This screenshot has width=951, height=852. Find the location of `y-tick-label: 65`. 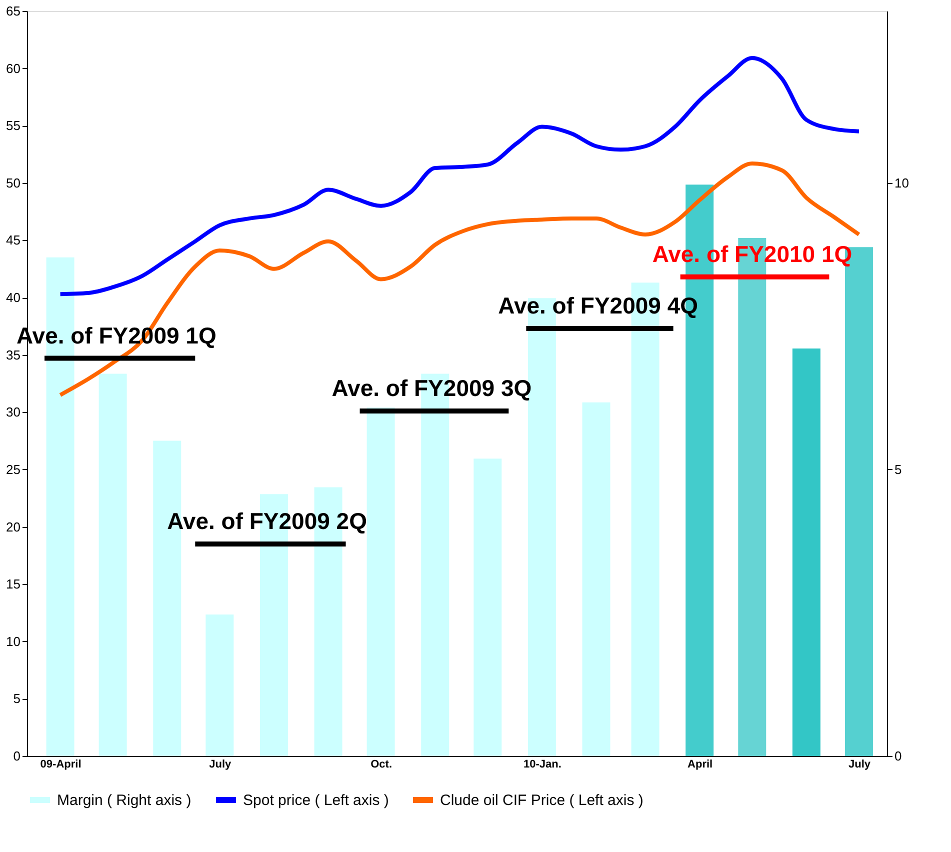

y-tick-label: 65 is located at coordinates (13, 11).